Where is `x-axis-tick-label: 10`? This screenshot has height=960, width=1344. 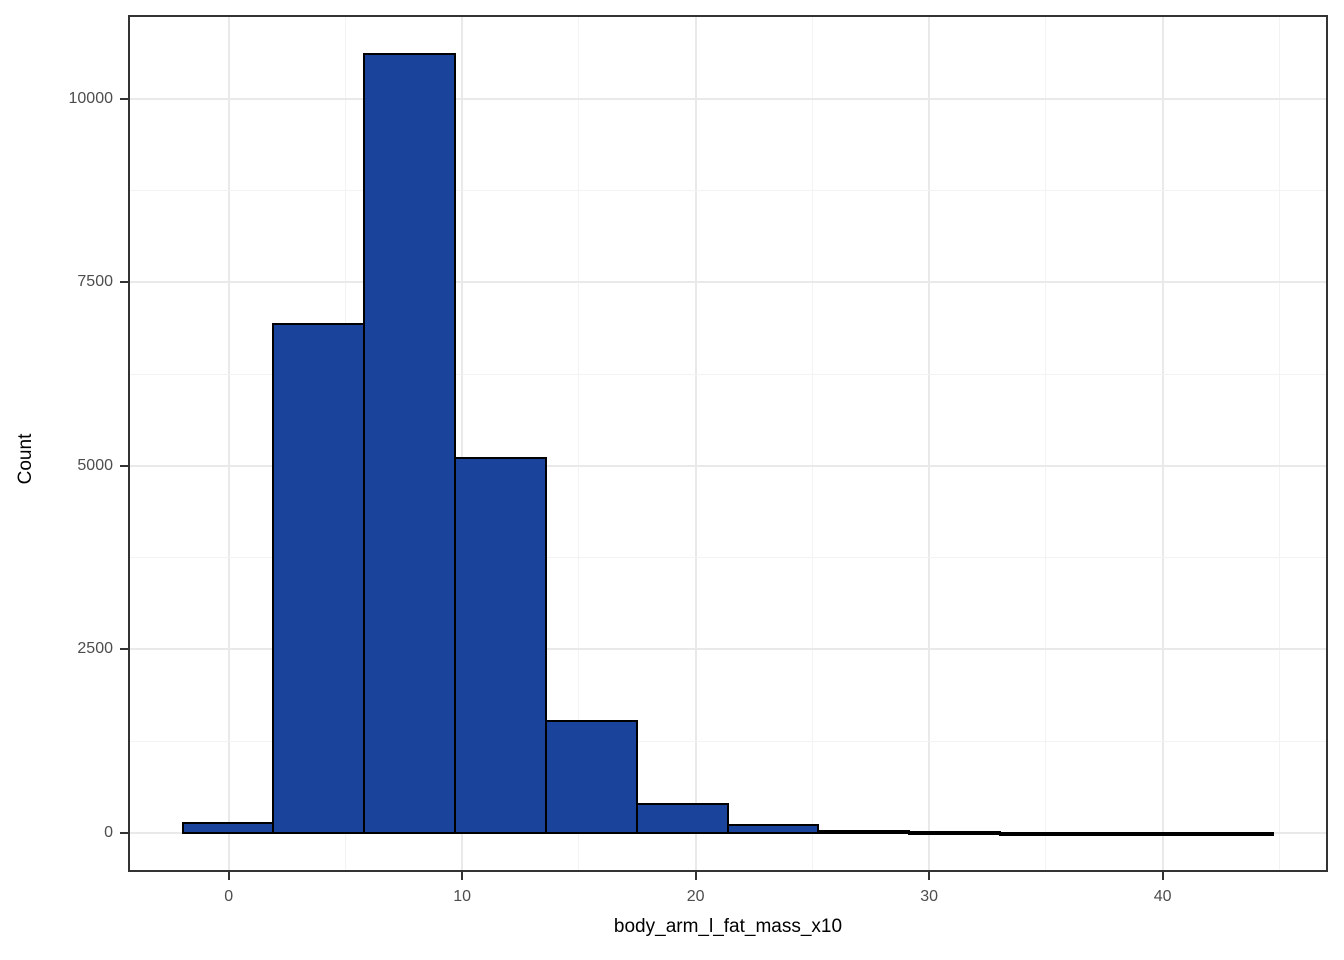
x-axis-tick-label: 10 is located at coordinates (462, 896).